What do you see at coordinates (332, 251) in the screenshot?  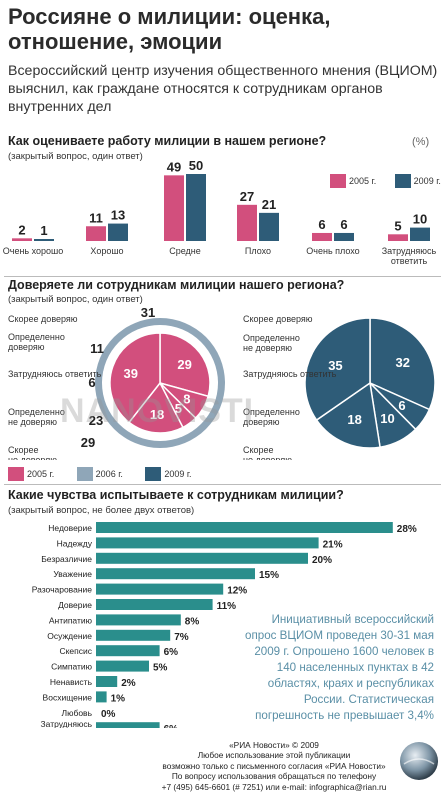 I see `category-label: Очень плохо` at bounding box center [332, 251].